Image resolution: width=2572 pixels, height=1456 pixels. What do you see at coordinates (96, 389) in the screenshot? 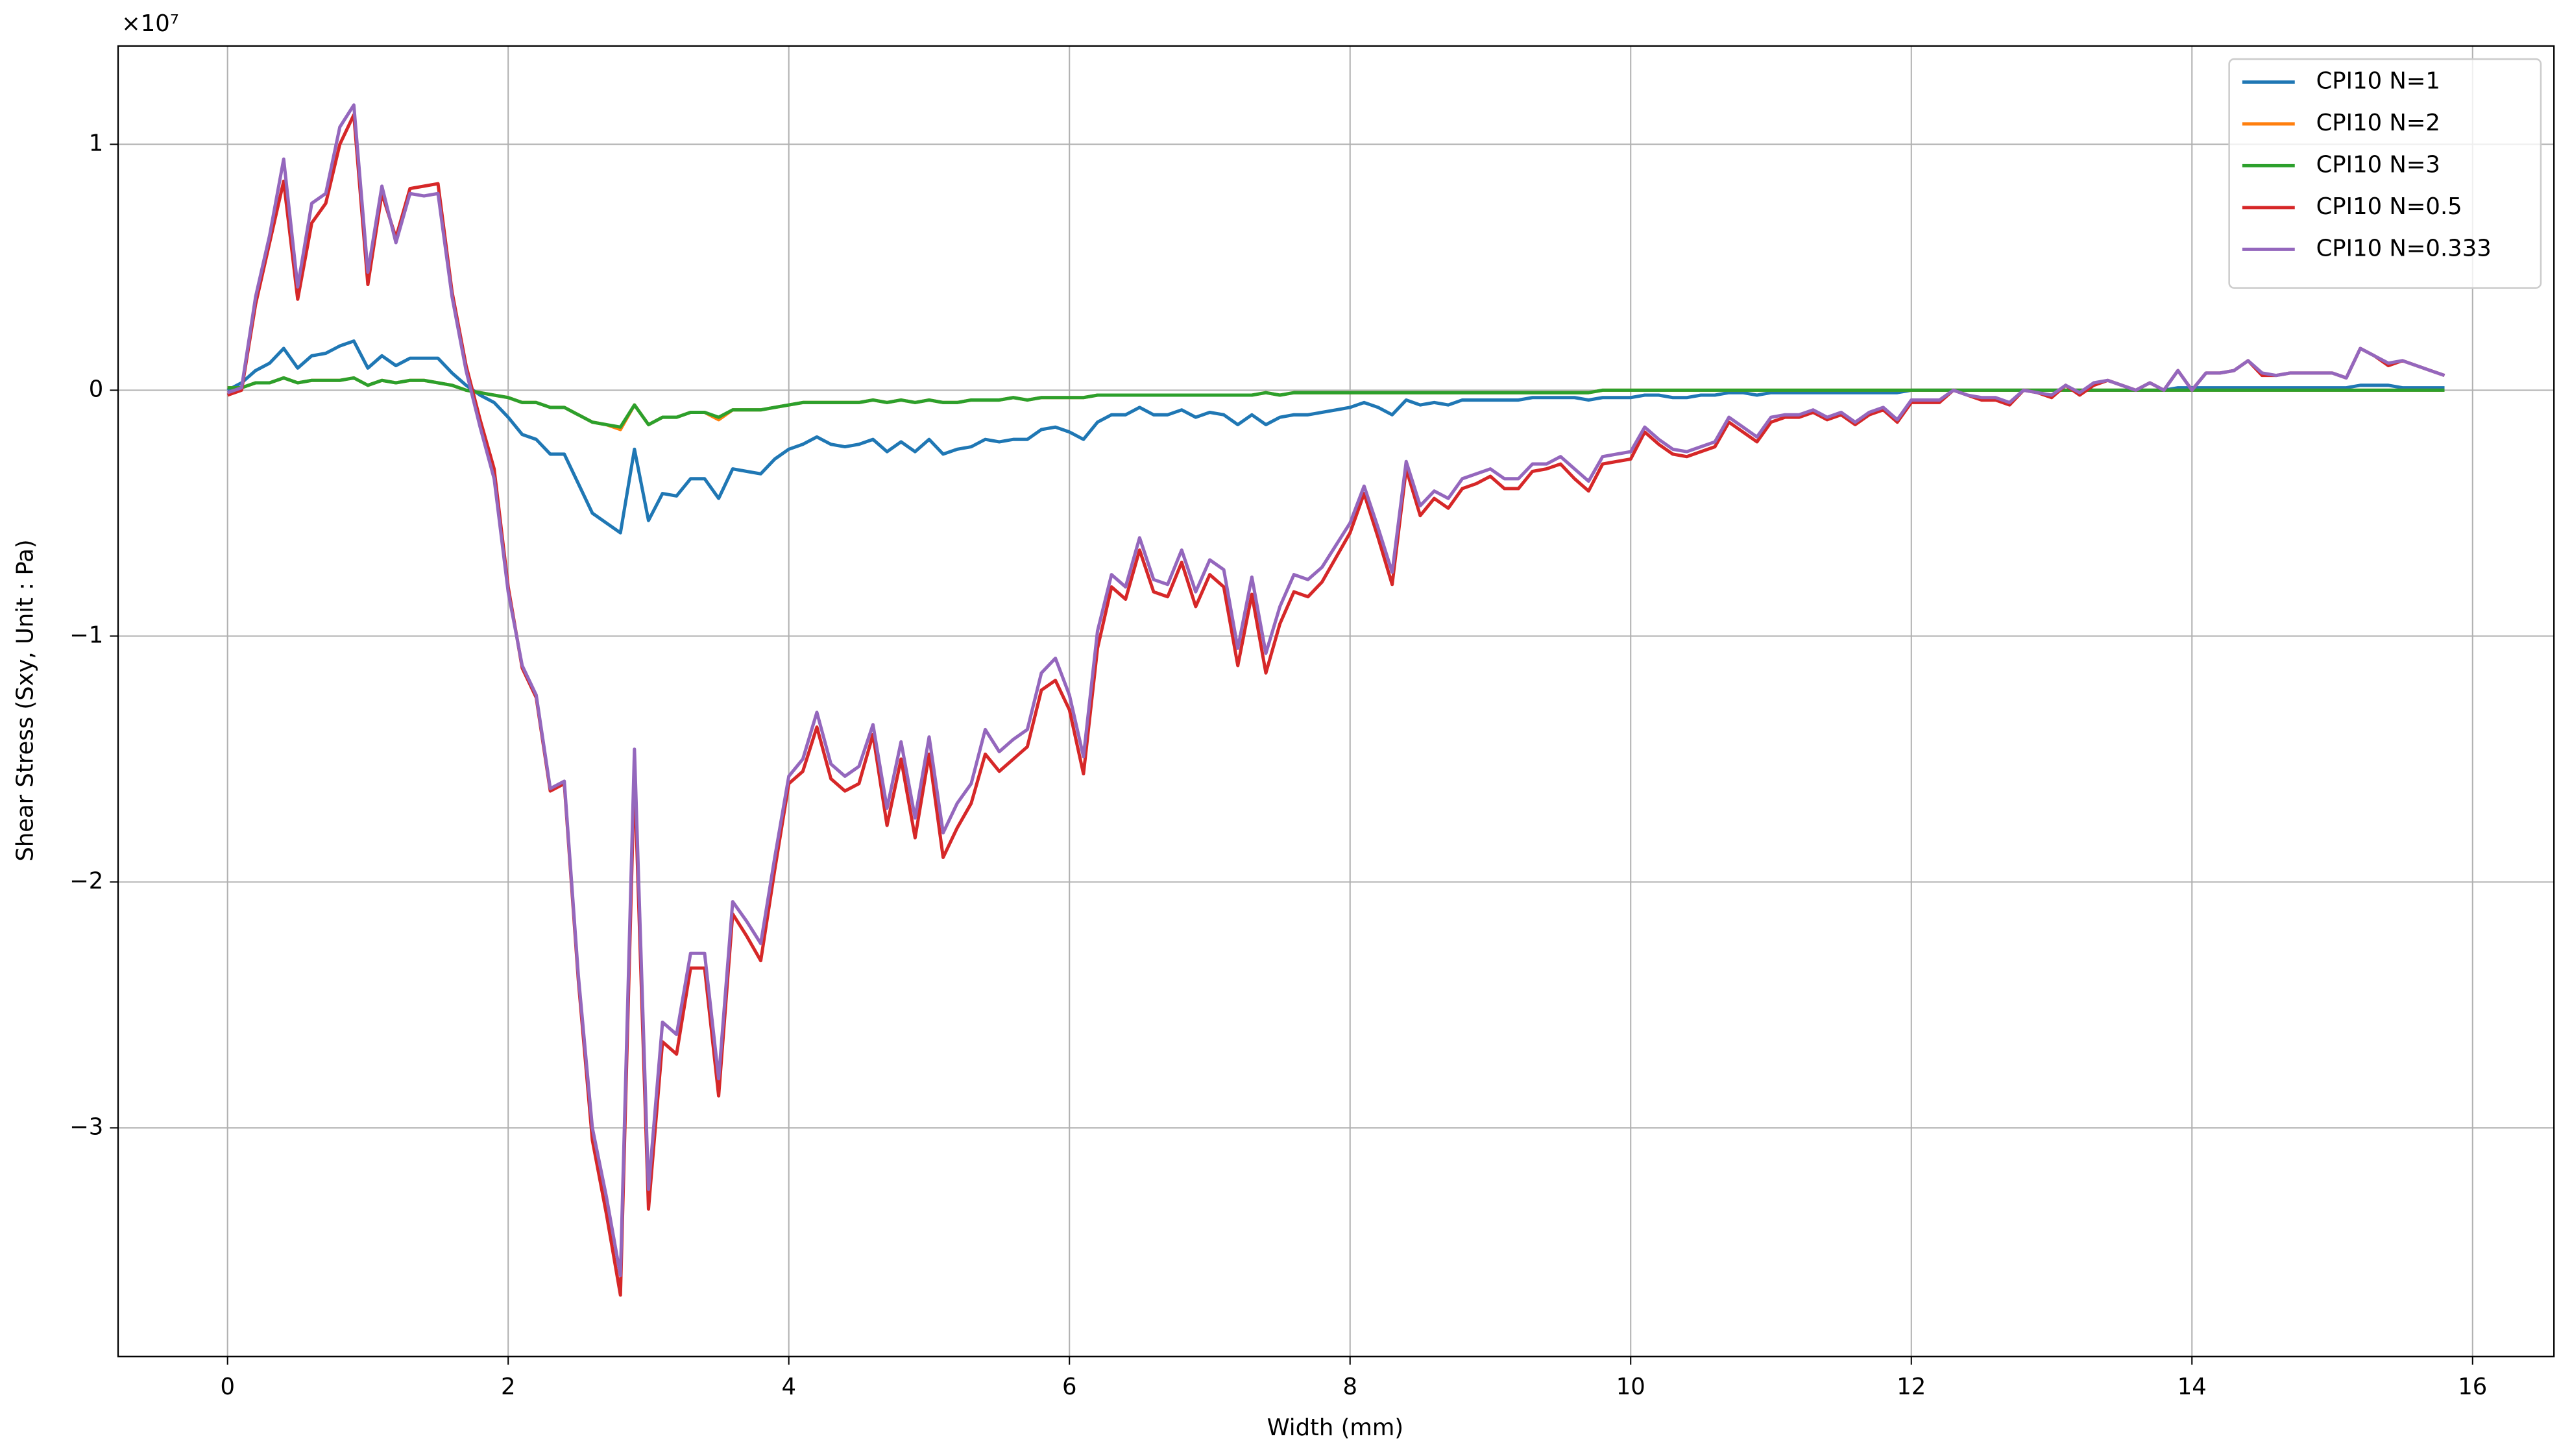
I see `y-tick-label: 0` at bounding box center [96, 389].